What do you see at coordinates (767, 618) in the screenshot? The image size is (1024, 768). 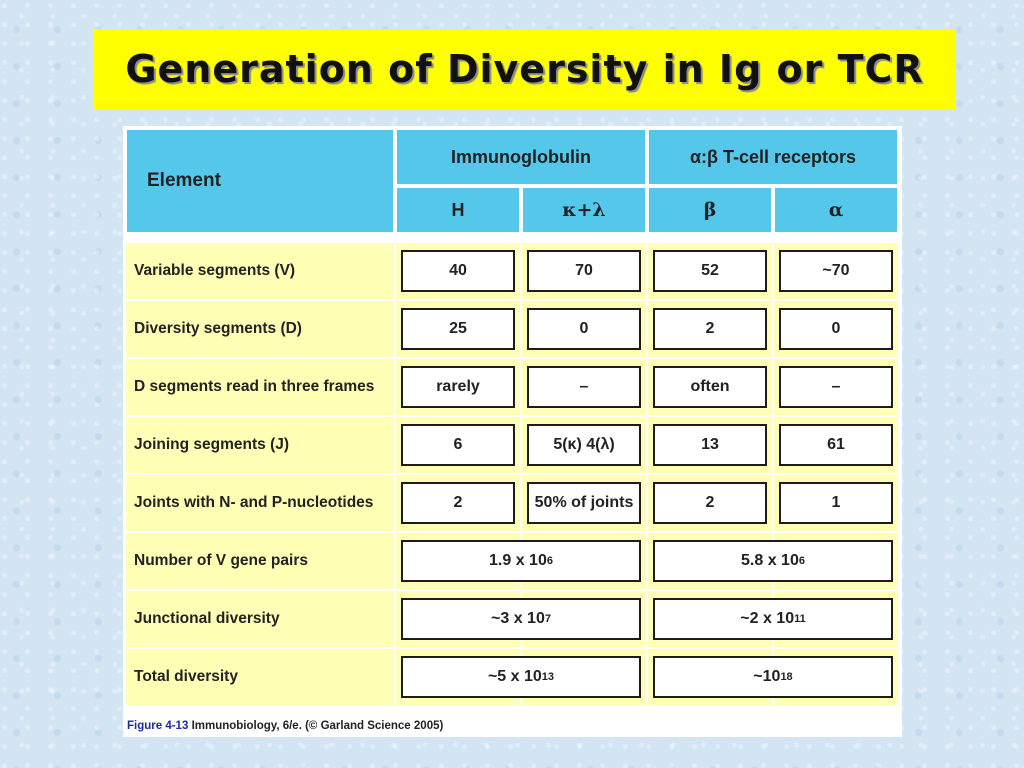 I see `value-base: ~2 x 10` at bounding box center [767, 618].